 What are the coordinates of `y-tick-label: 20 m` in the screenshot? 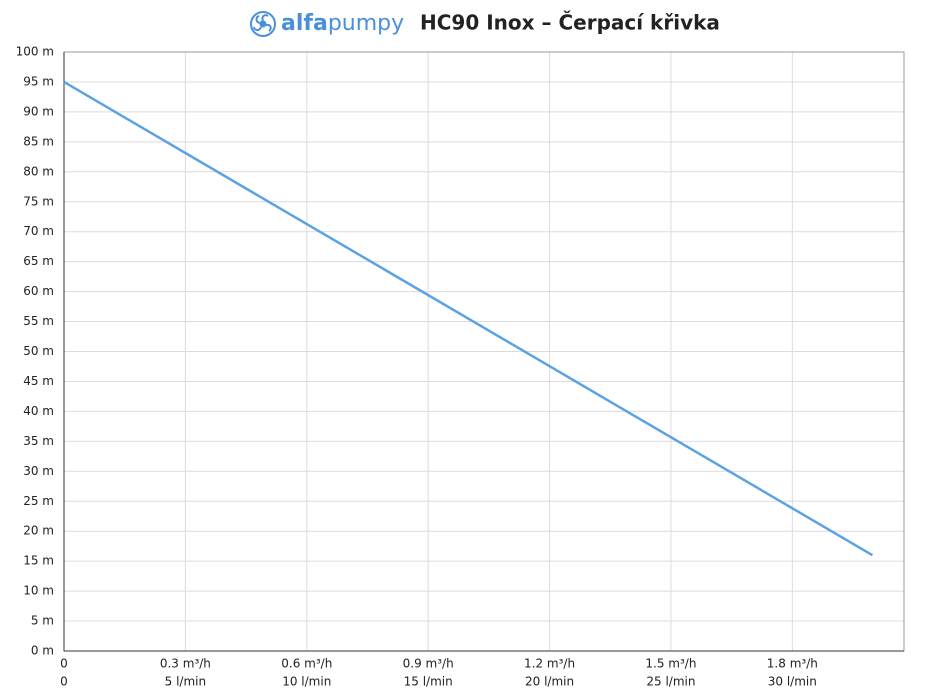 It's located at (38, 531).